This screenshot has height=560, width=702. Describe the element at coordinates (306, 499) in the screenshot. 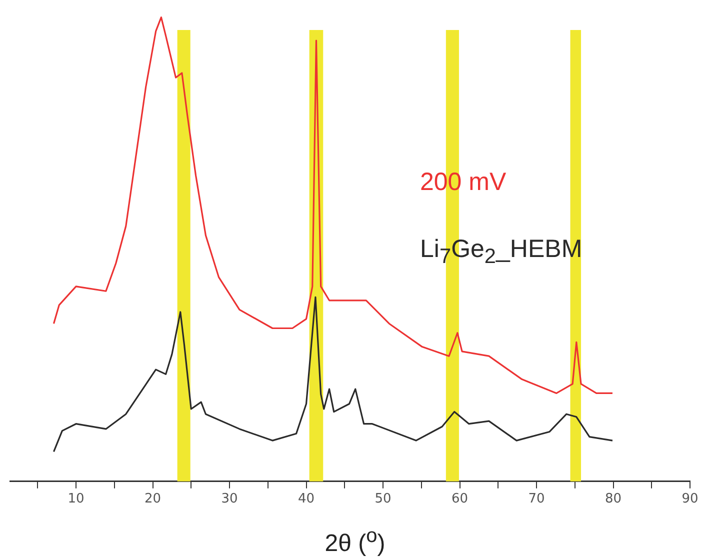

I see `x-tick-label: 40` at that location.